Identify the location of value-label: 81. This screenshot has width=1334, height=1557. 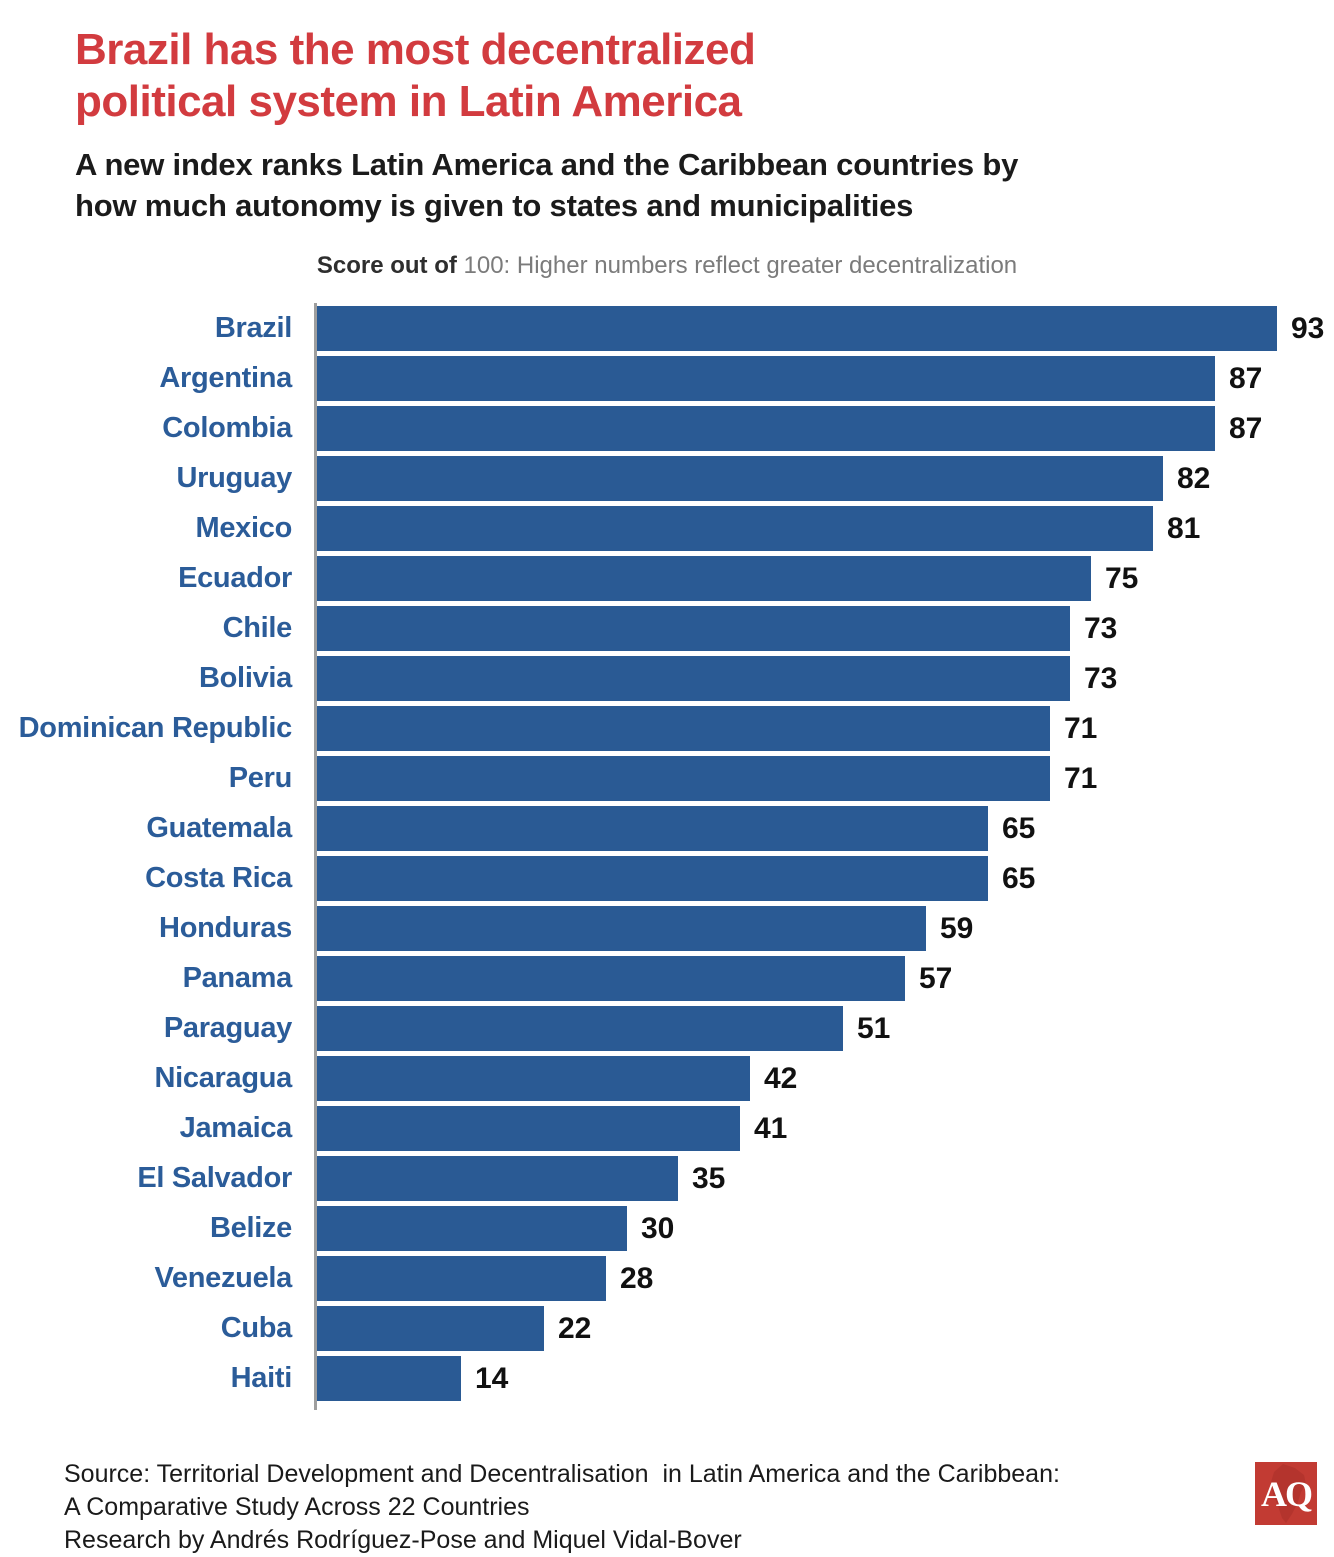
(1184, 528).